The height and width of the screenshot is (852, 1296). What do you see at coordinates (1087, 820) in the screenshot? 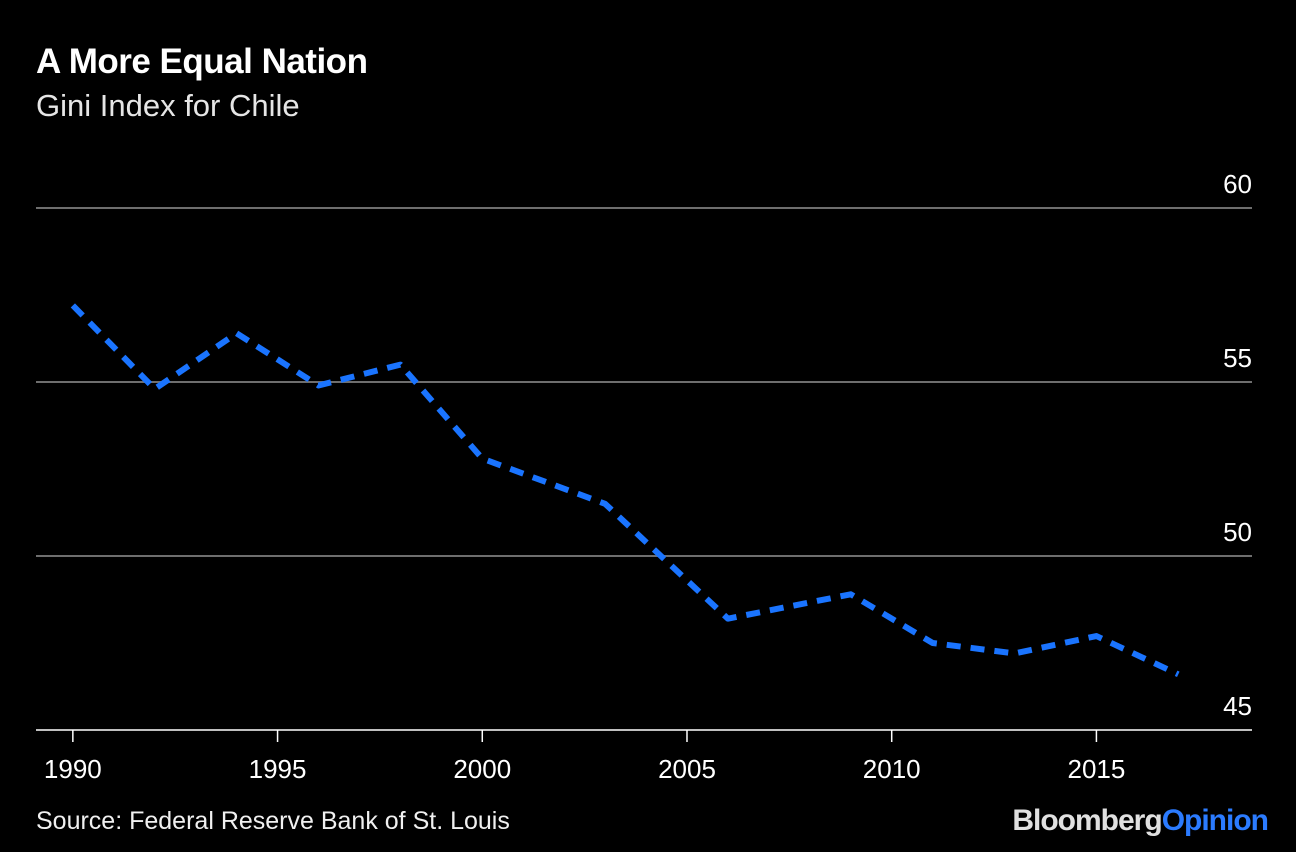
I see `brand-part-1: Bloomberg` at bounding box center [1087, 820].